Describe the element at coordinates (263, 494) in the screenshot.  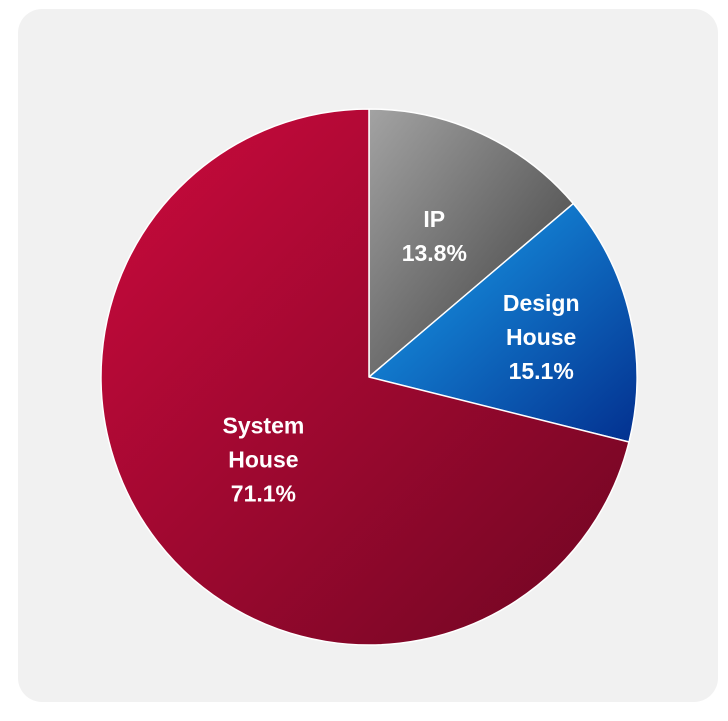
I see `slice-label-line: 71.1%` at that location.